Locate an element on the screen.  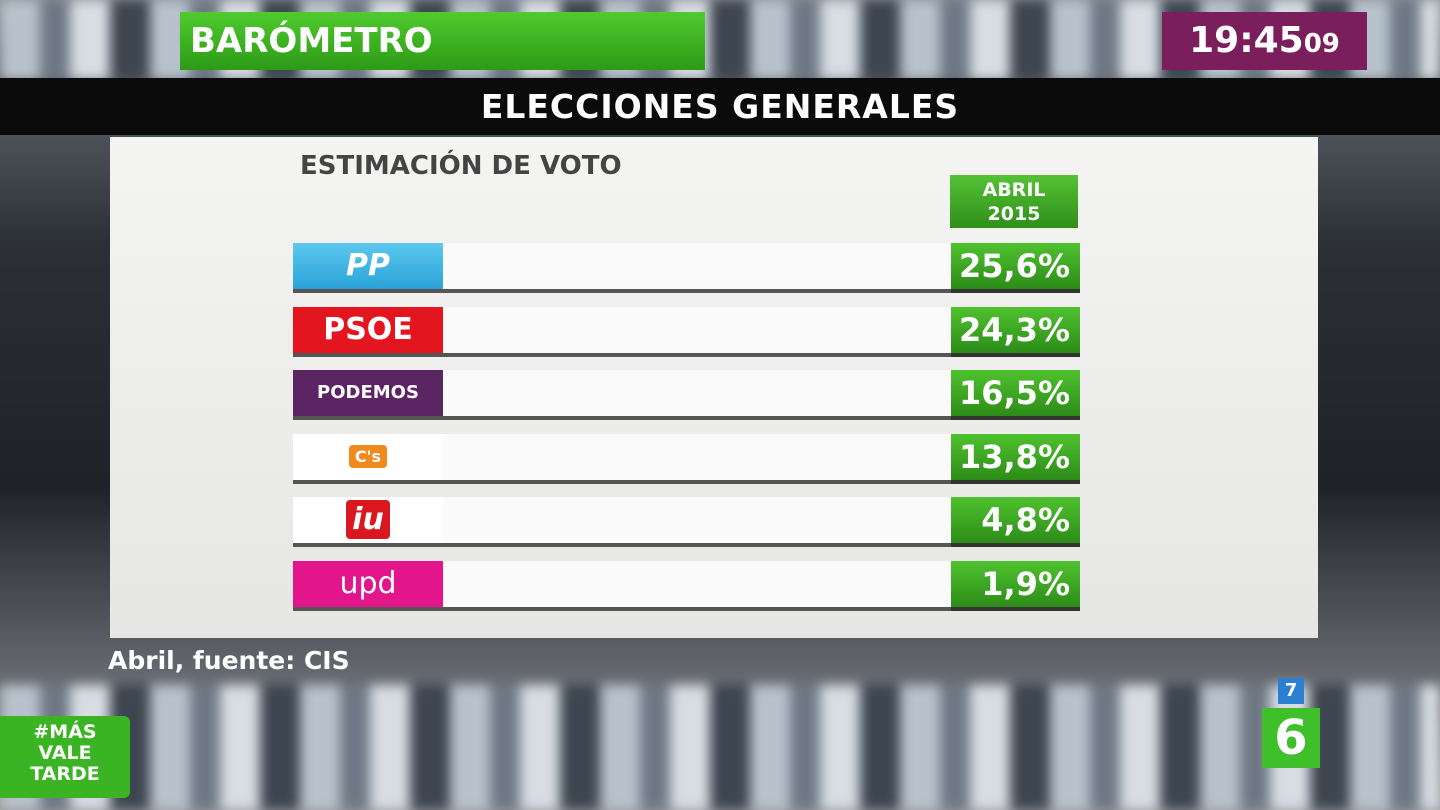
party-logo: C's is located at coordinates (368, 456).